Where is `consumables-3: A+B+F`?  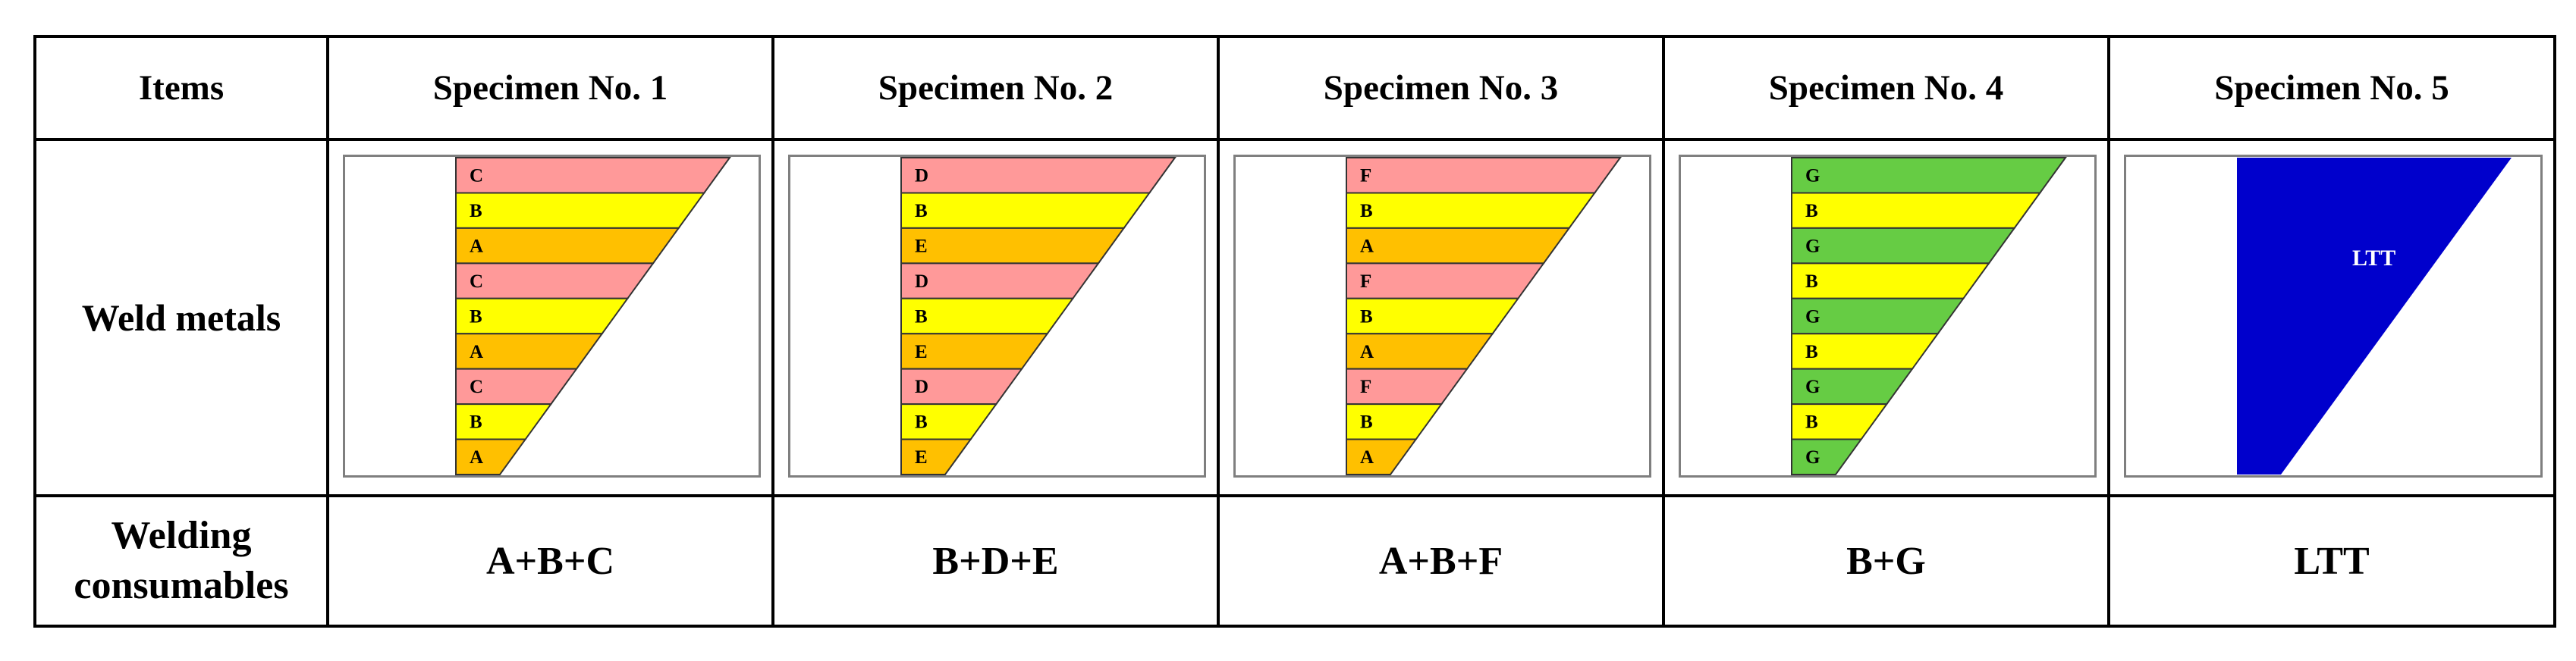
consumables-3: A+B+F is located at coordinates (1441, 561).